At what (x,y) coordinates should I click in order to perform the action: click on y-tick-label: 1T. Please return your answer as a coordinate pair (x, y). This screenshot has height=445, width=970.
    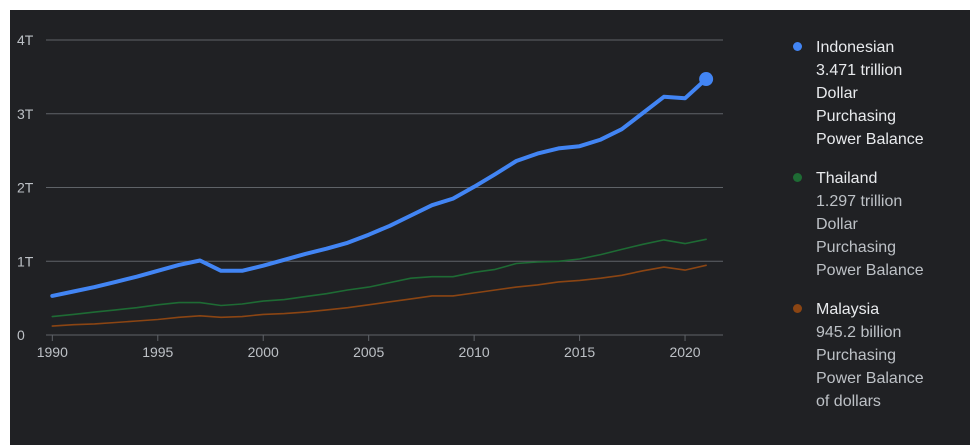
    Looking at the image, I should click on (25, 261).